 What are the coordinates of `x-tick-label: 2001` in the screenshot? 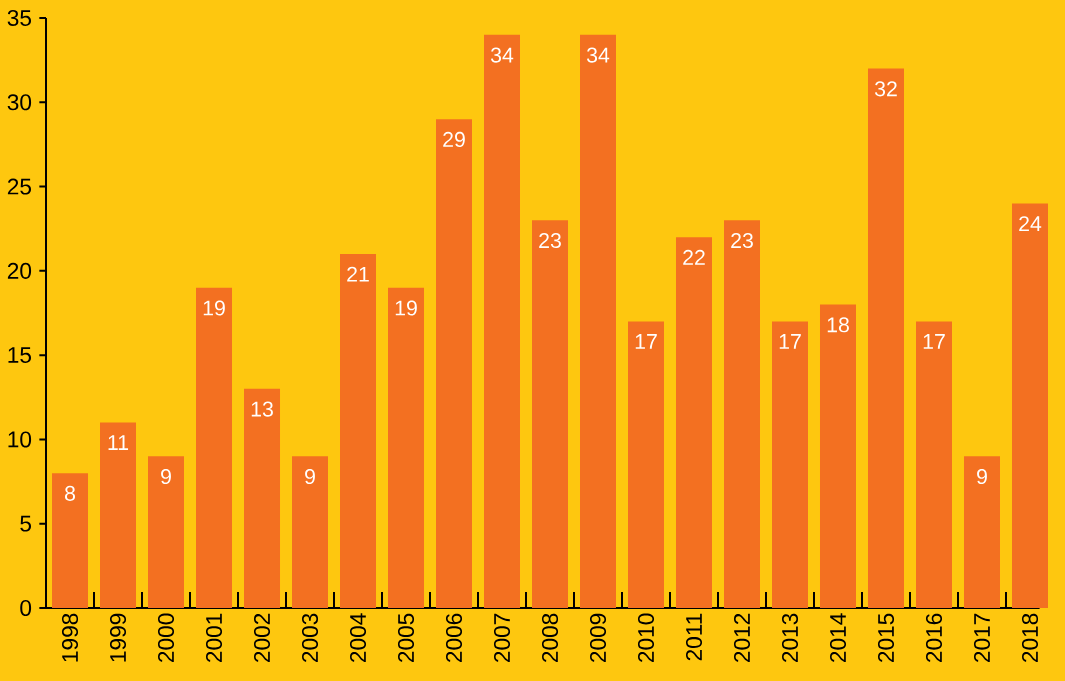 It's located at (214, 637).